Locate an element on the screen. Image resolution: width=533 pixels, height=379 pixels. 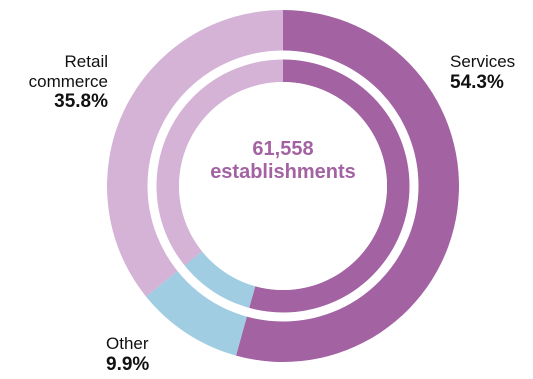
slice-label-retail-value: 35.8% is located at coordinates (81, 102).